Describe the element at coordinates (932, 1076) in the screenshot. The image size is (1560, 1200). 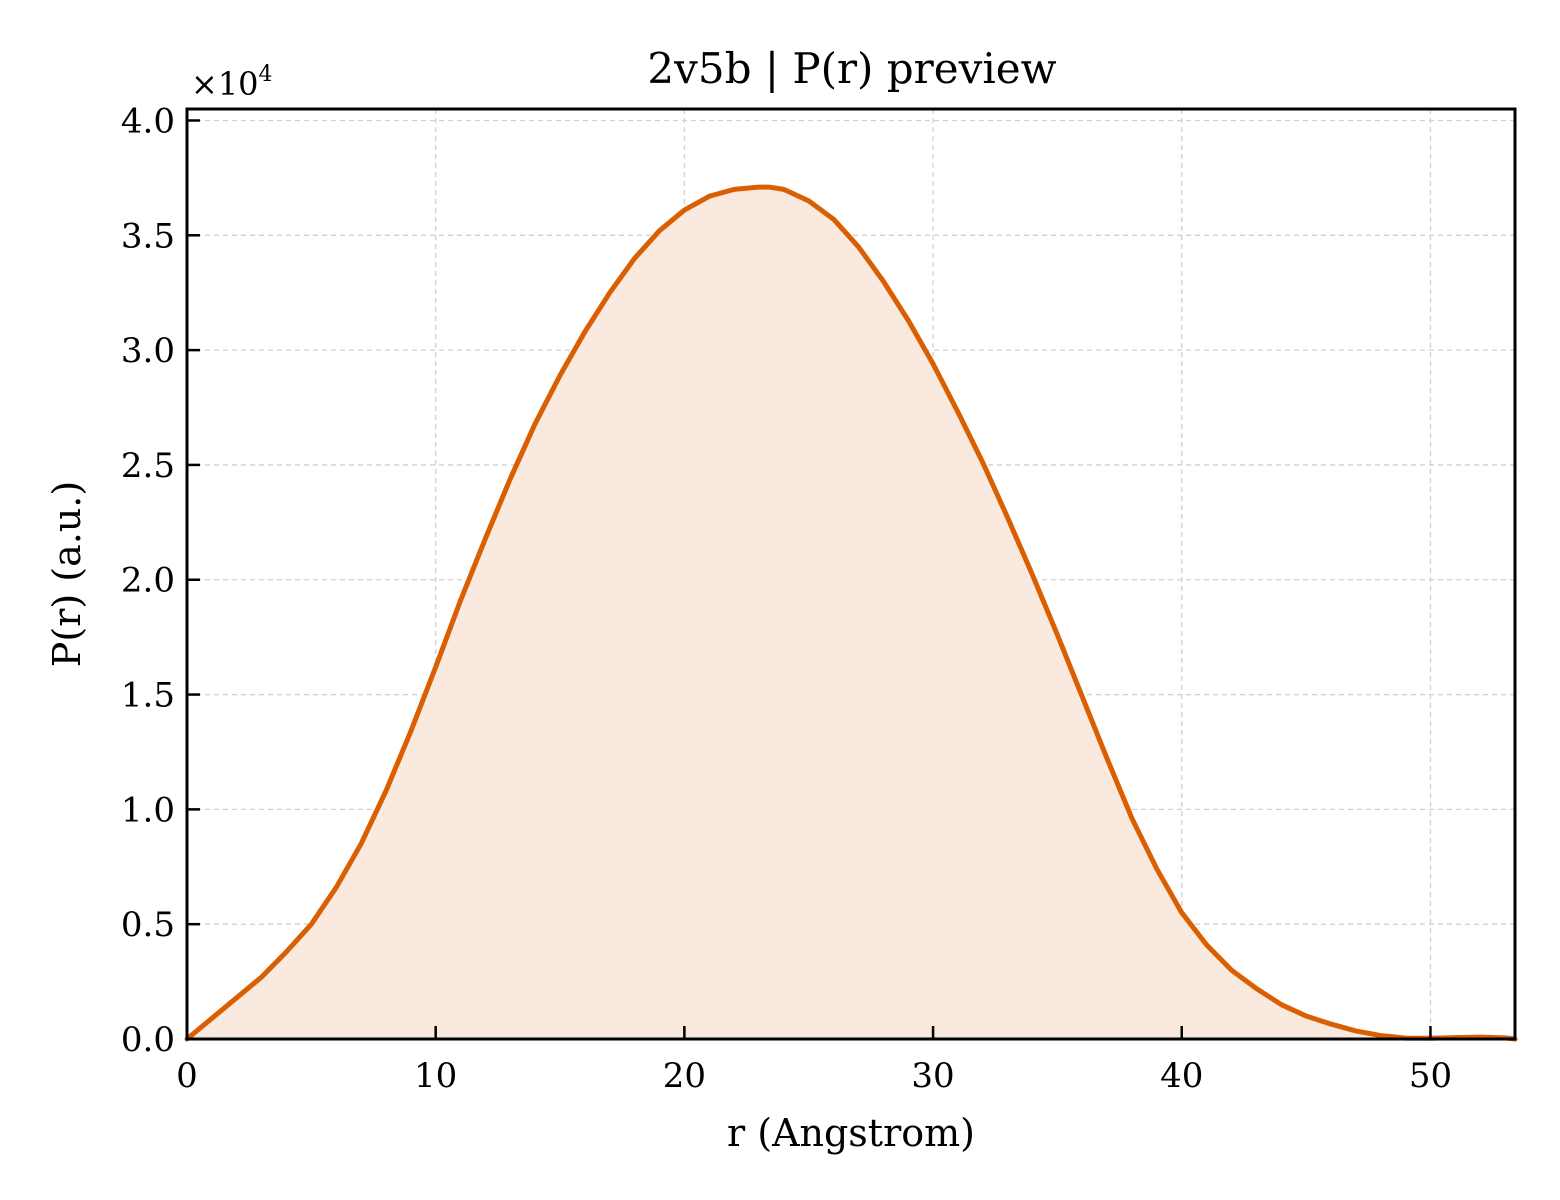
I see `x-tick-label: 30` at that location.